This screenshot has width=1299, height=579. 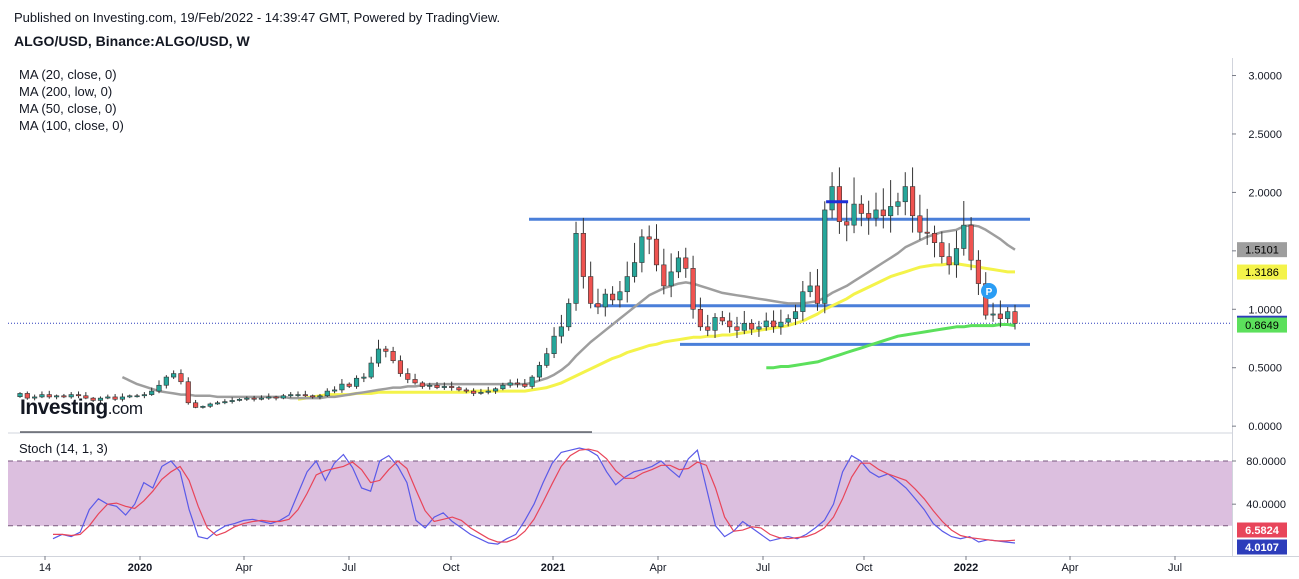 What do you see at coordinates (125, 408) in the screenshot?
I see `logo-suffix: .com` at bounding box center [125, 408].